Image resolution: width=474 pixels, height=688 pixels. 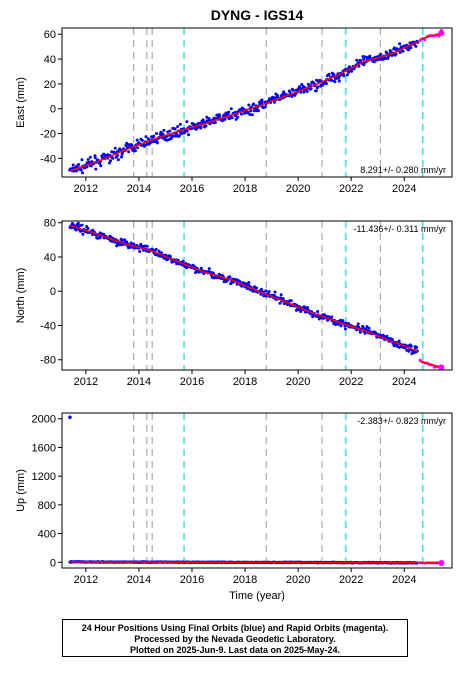 What do you see at coordinates (257, 15) in the screenshot?
I see `chart-title: DYNG - IGS14` at bounding box center [257, 15].